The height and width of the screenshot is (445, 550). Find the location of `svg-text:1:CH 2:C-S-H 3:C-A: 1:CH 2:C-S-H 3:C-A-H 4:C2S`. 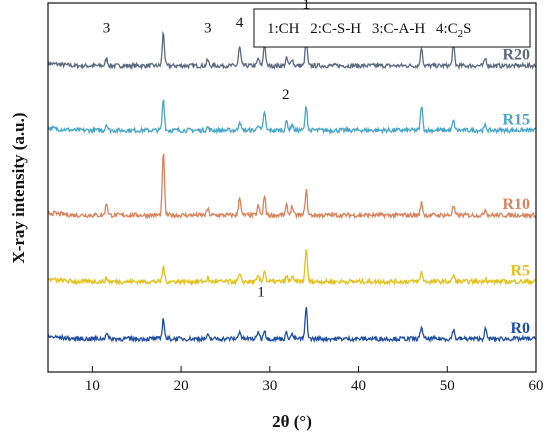

svg-text:1:CH 2:C-S-H 3:C-A: 1:CH 2:C-S-H 3:C-A-H 4:C2S is located at coordinates (369, 30).